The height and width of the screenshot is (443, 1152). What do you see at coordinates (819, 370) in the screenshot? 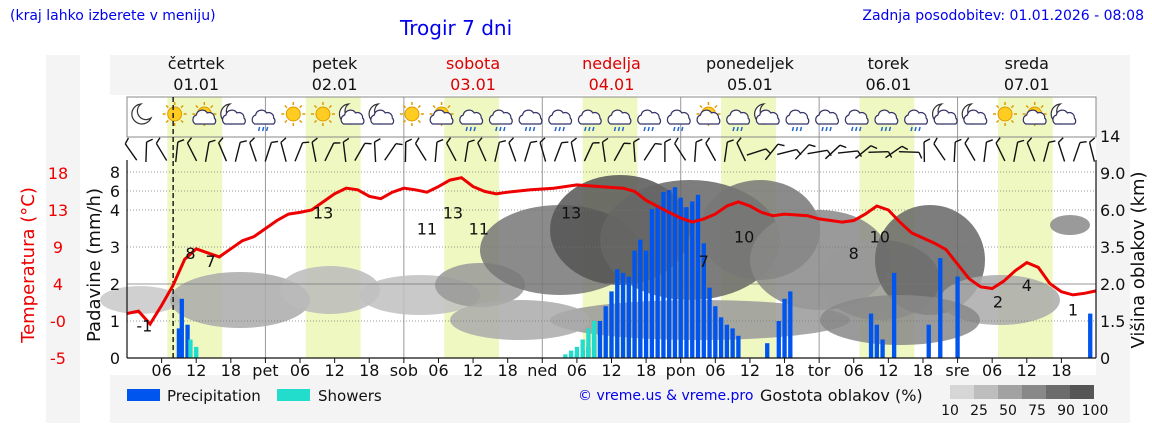
I see `x-tick-label: tor` at bounding box center [819, 370].